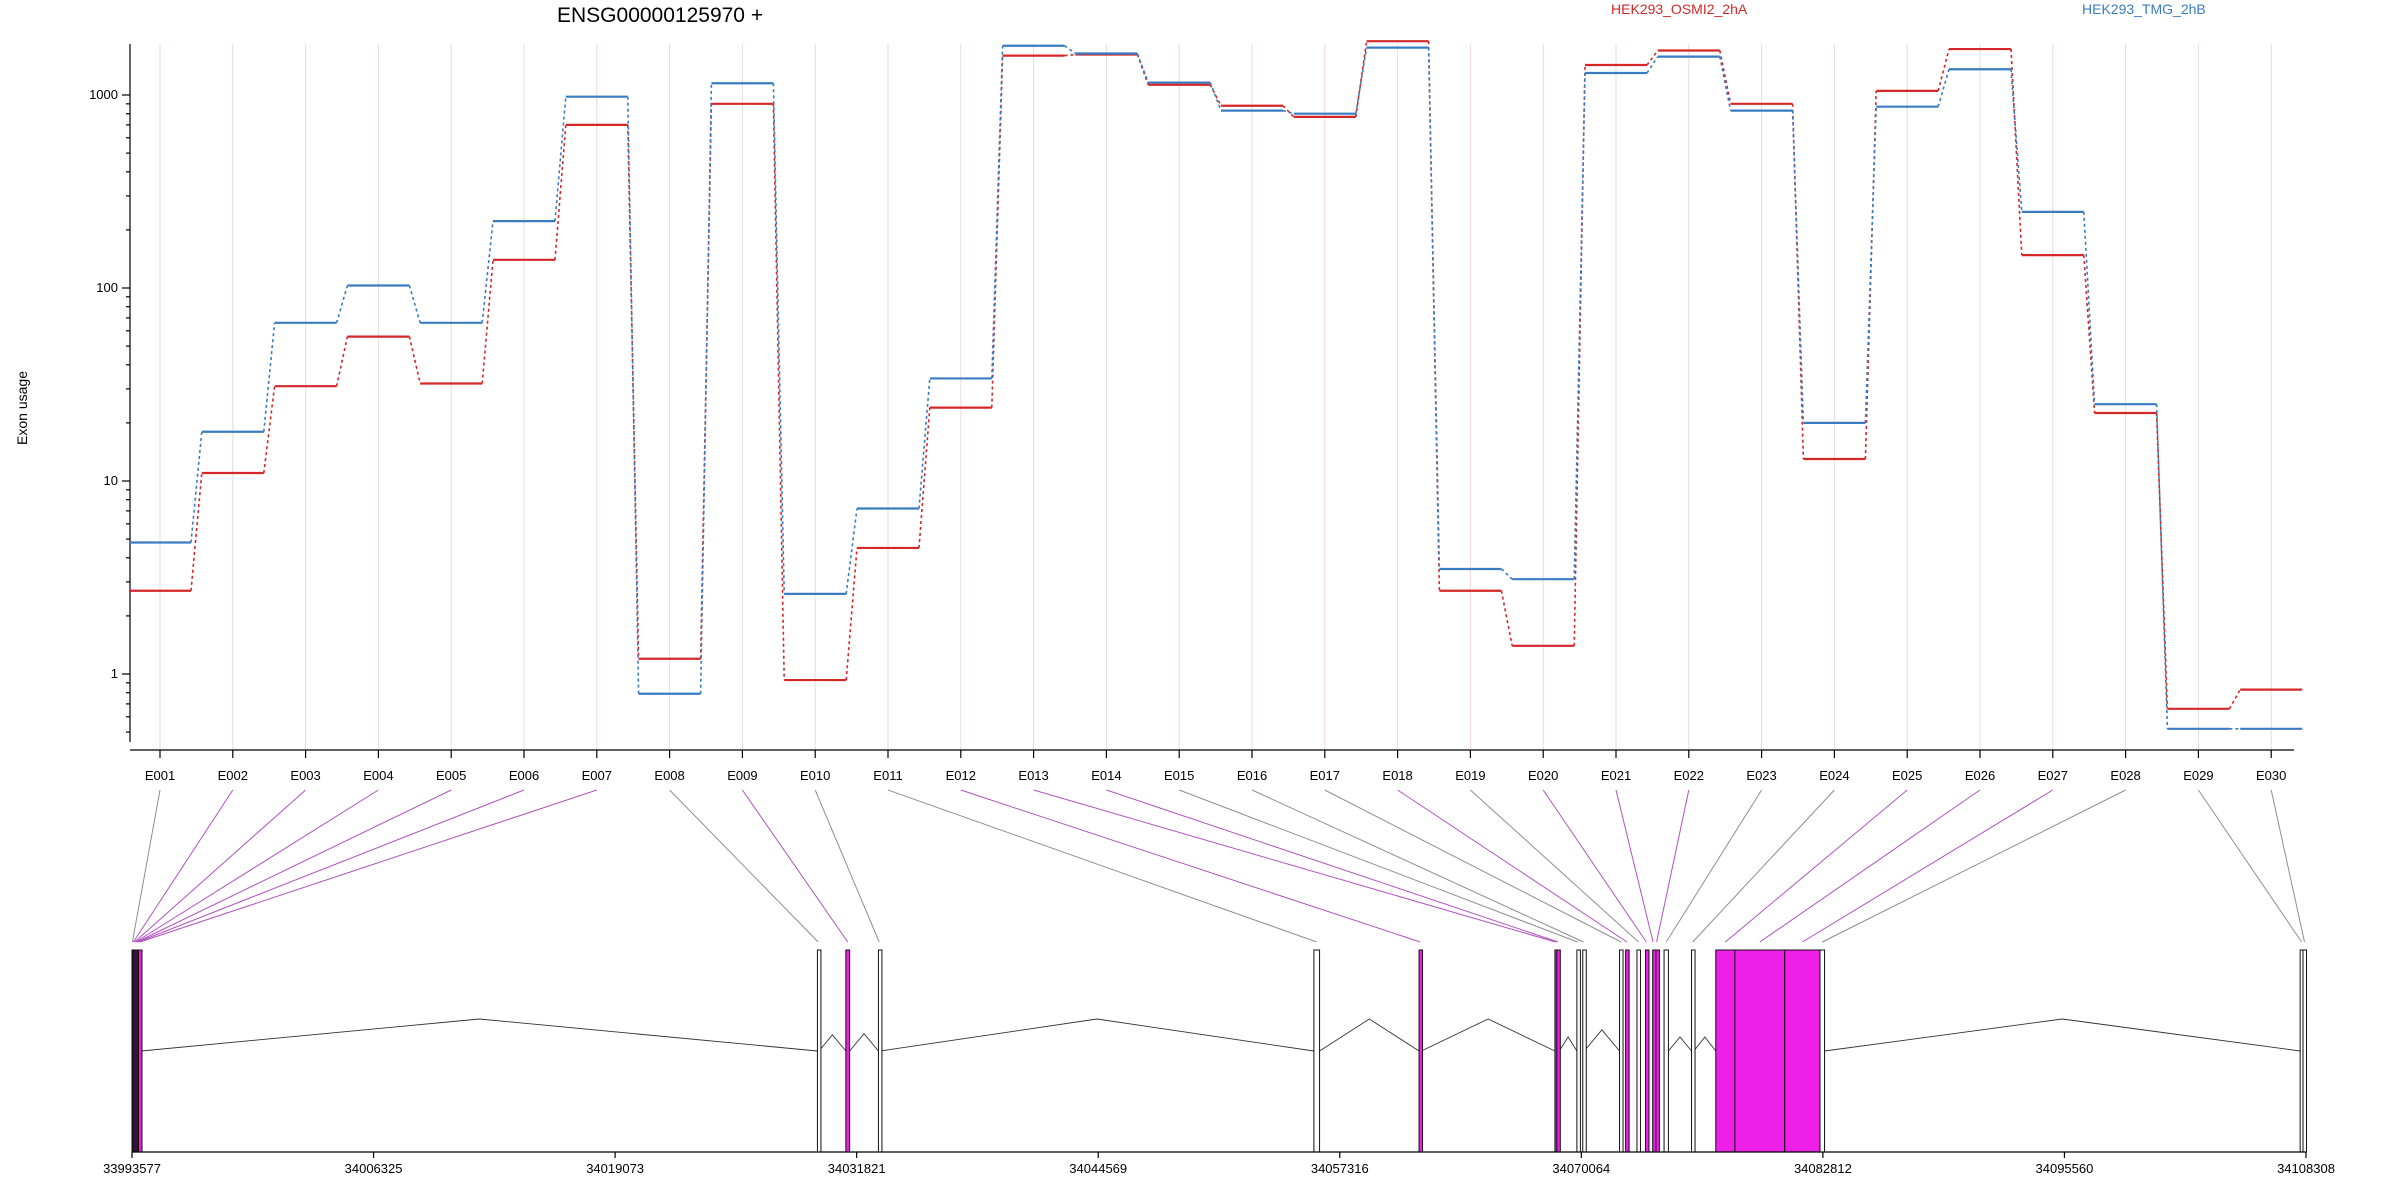 The image size is (2400, 1200). I want to click on x-tick-label: E002, so click(233, 775).